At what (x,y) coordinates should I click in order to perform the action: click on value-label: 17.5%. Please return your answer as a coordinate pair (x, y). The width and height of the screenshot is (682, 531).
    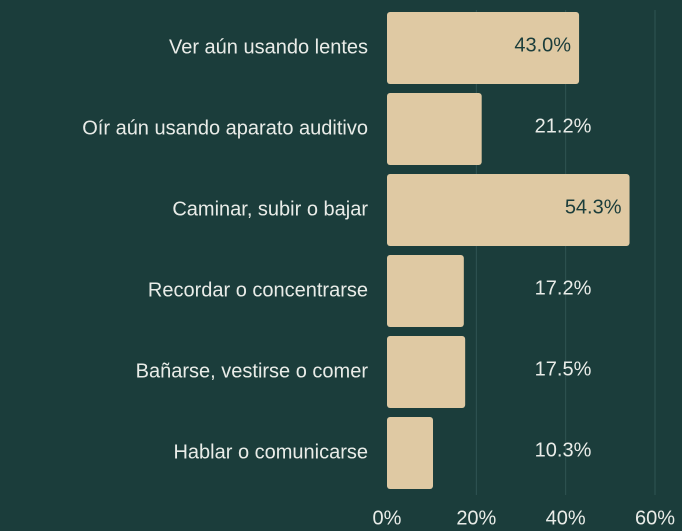
    Looking at the image, I should click on (563, 369).